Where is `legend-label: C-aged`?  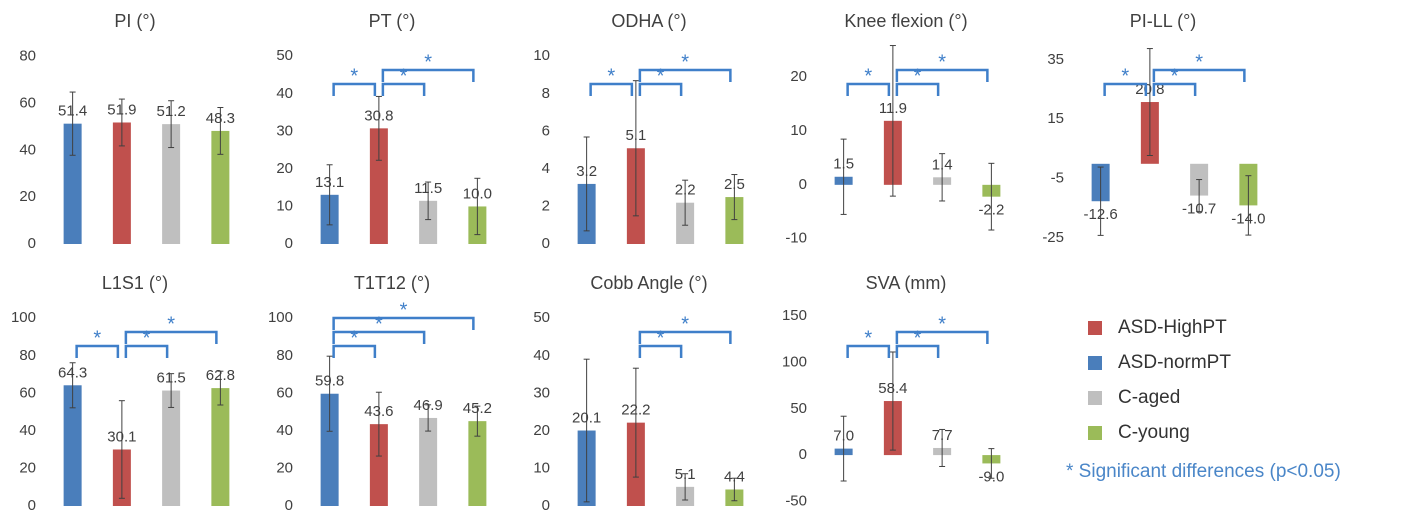 legend-label: C-aged is located at coordinates (1149, 397).